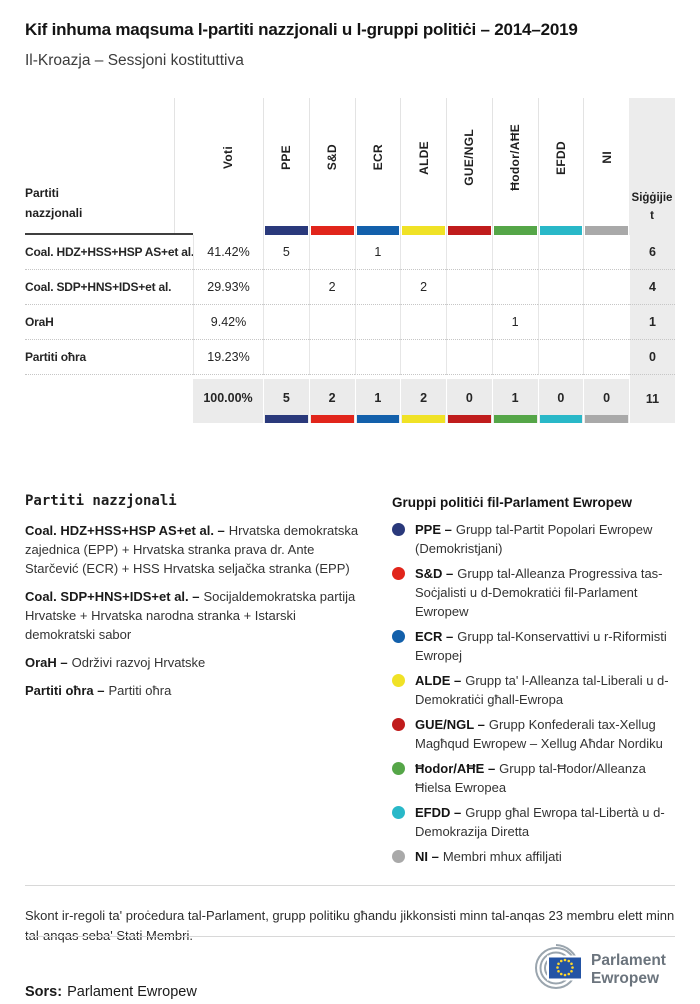  What do you see at coordinates (606, 157) in the screenshot?
I see `column-label-ni: NI` at bounding box center [606, 157].